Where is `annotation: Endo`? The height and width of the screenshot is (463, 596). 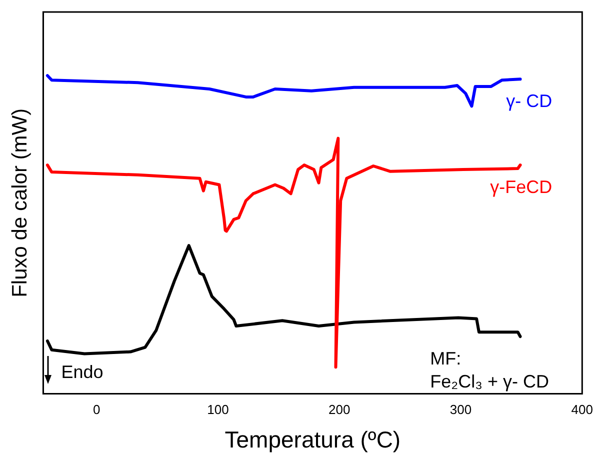 annotation: Endo is located at coordinates (82, 372).